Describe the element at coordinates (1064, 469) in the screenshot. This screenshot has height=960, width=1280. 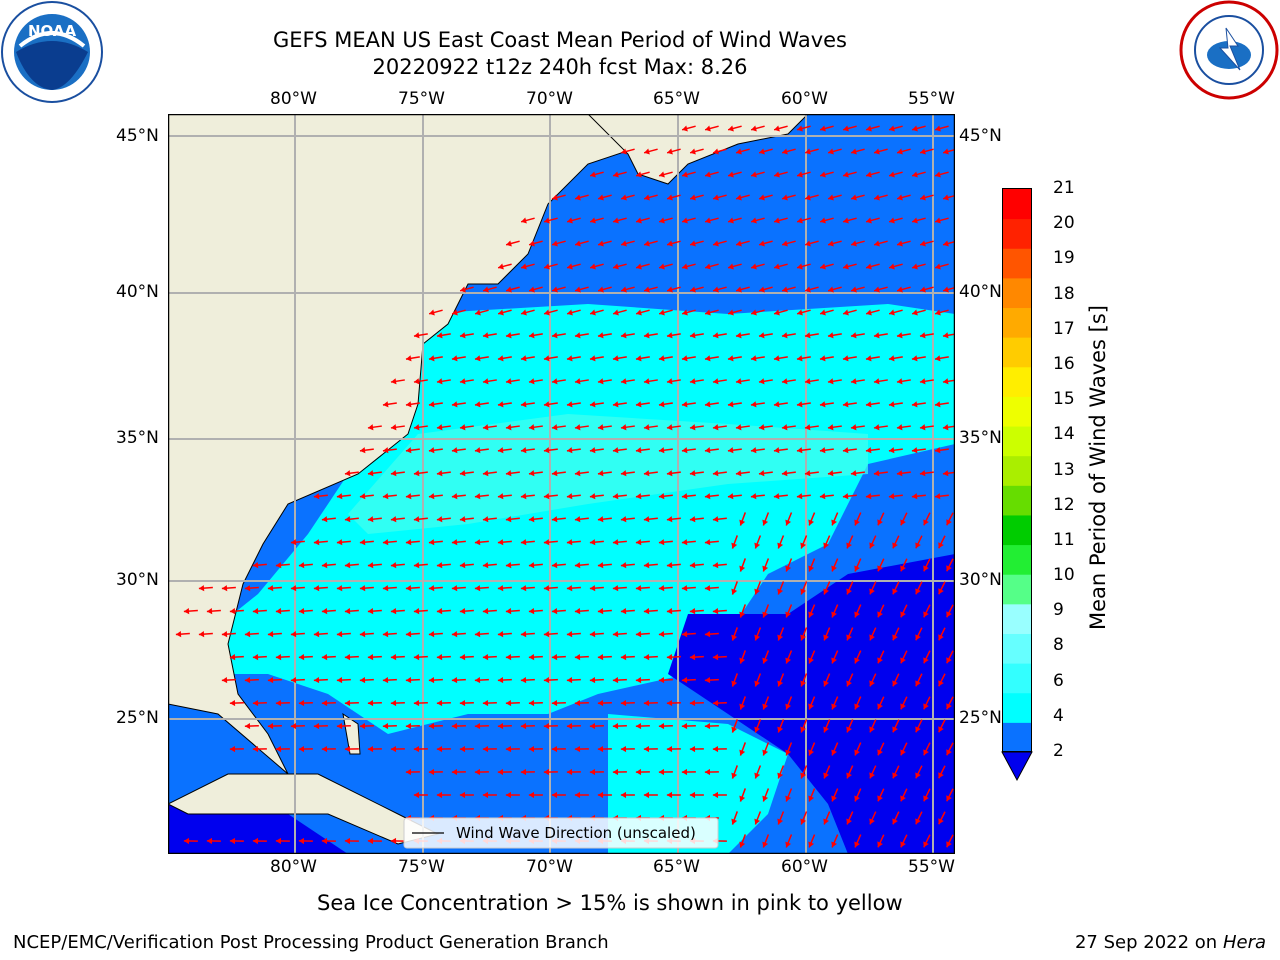
I see `colorbar-tick-label: 13` at that location.